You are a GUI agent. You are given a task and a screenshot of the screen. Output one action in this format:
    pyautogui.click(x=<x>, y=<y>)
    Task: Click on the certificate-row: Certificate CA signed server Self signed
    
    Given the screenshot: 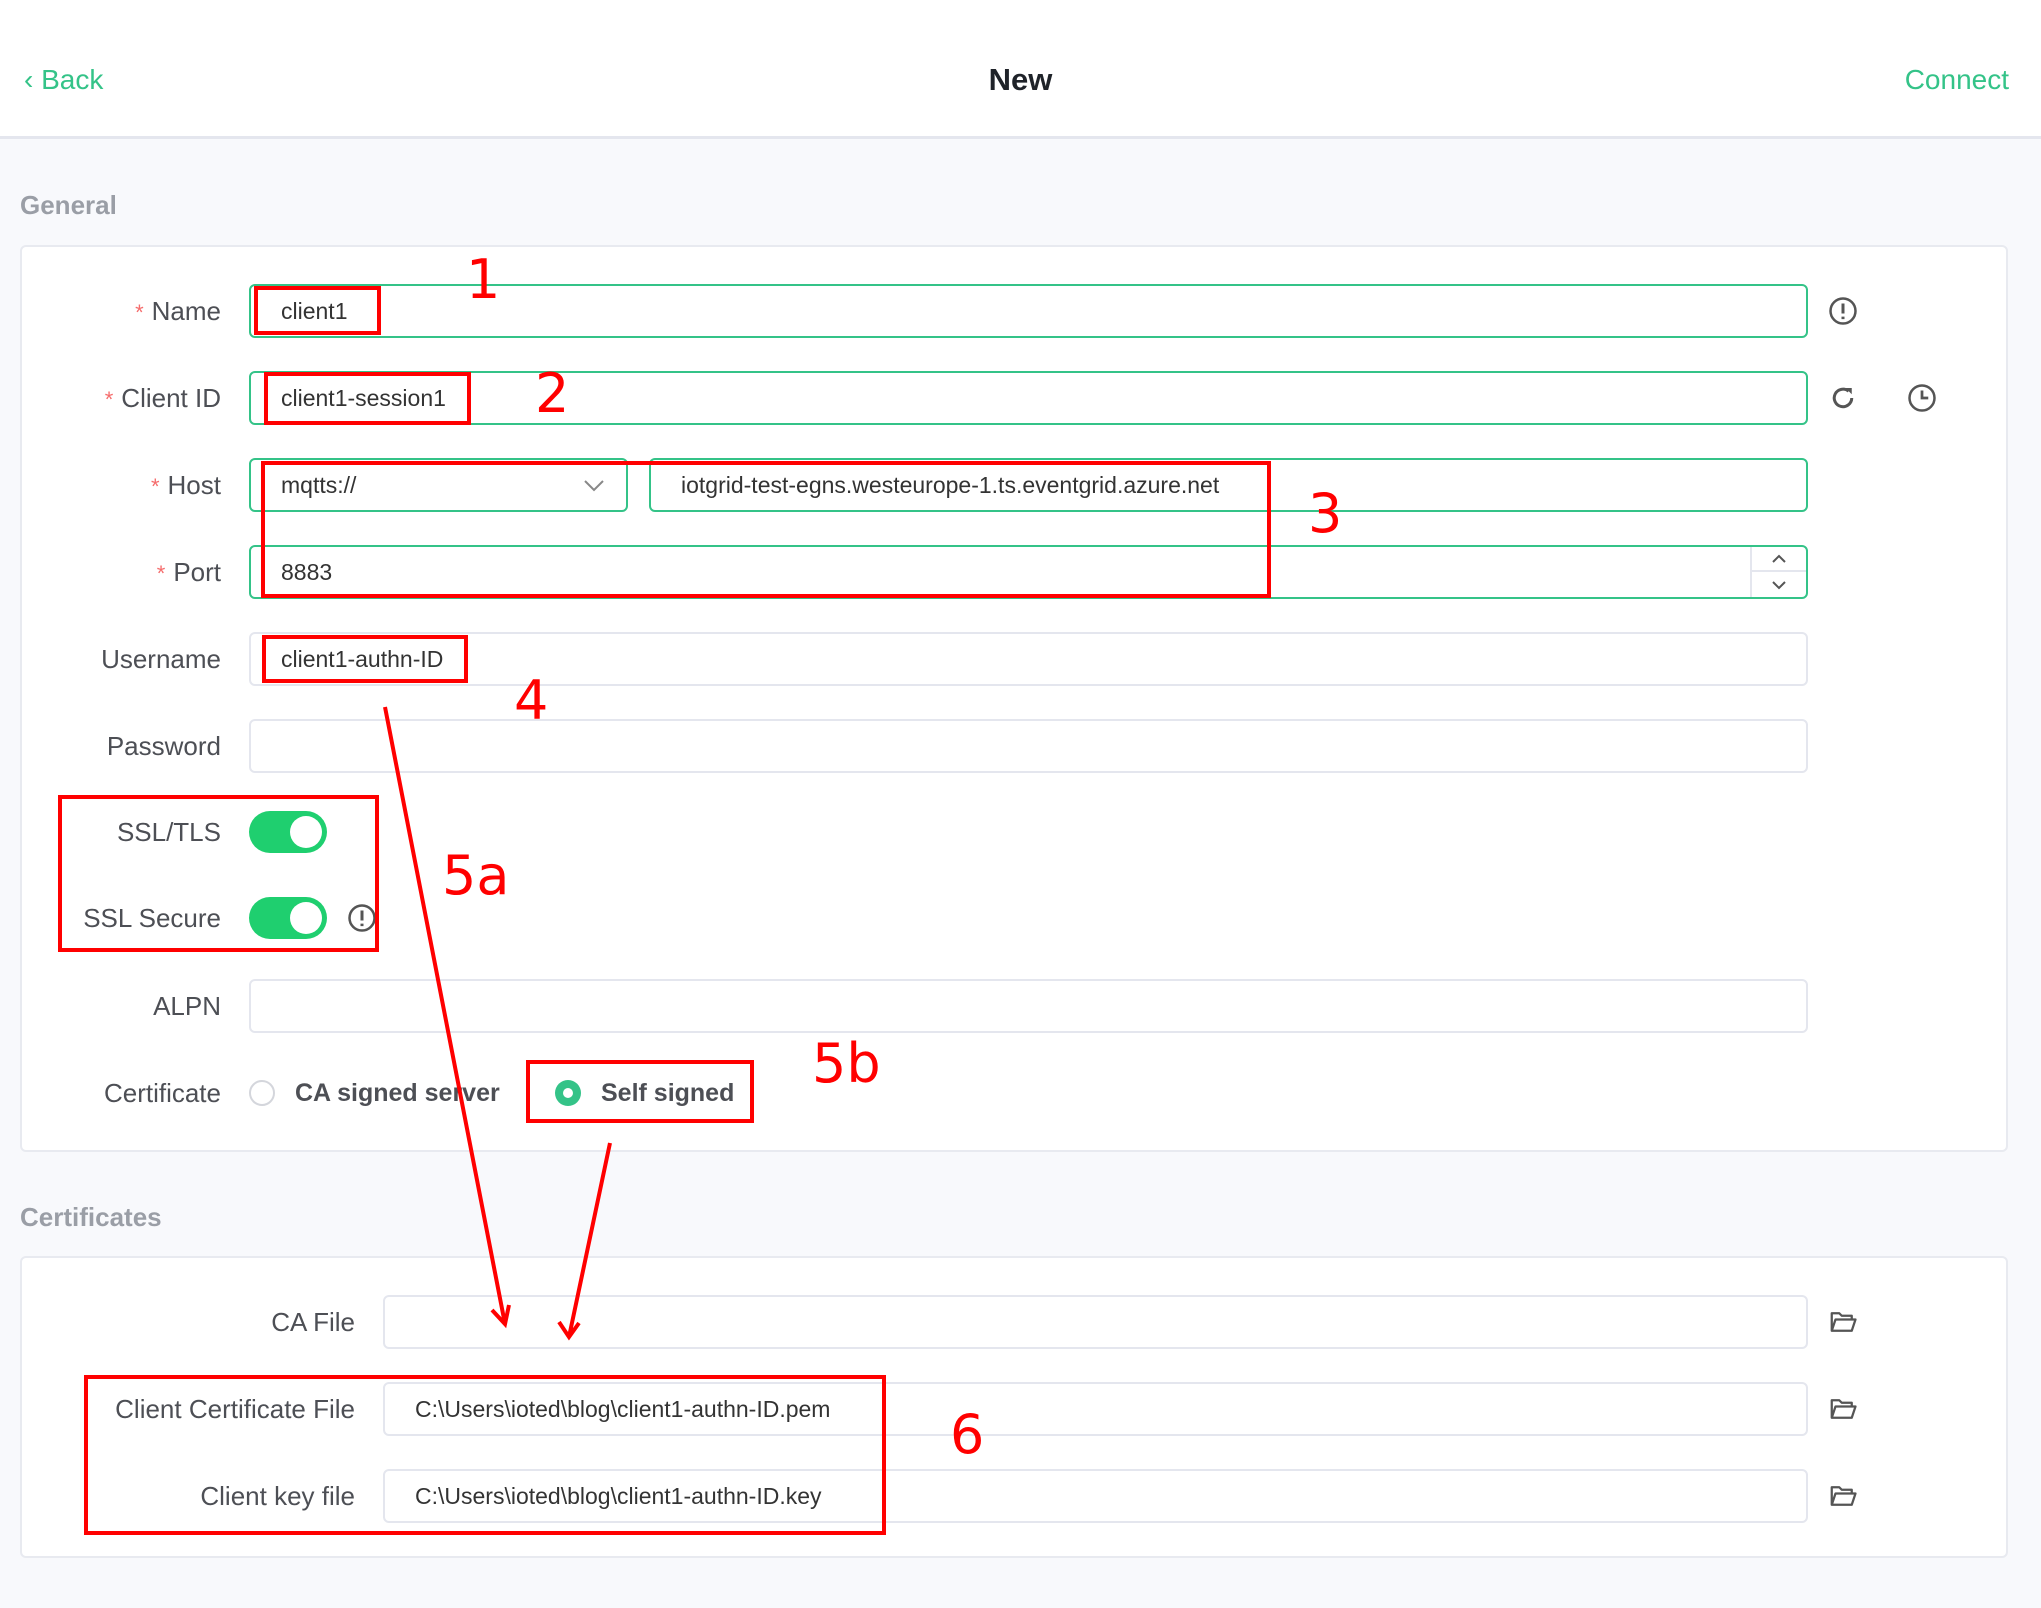 What is the action you would take?
    pyautogui.click(x=1014, y=1093)
    